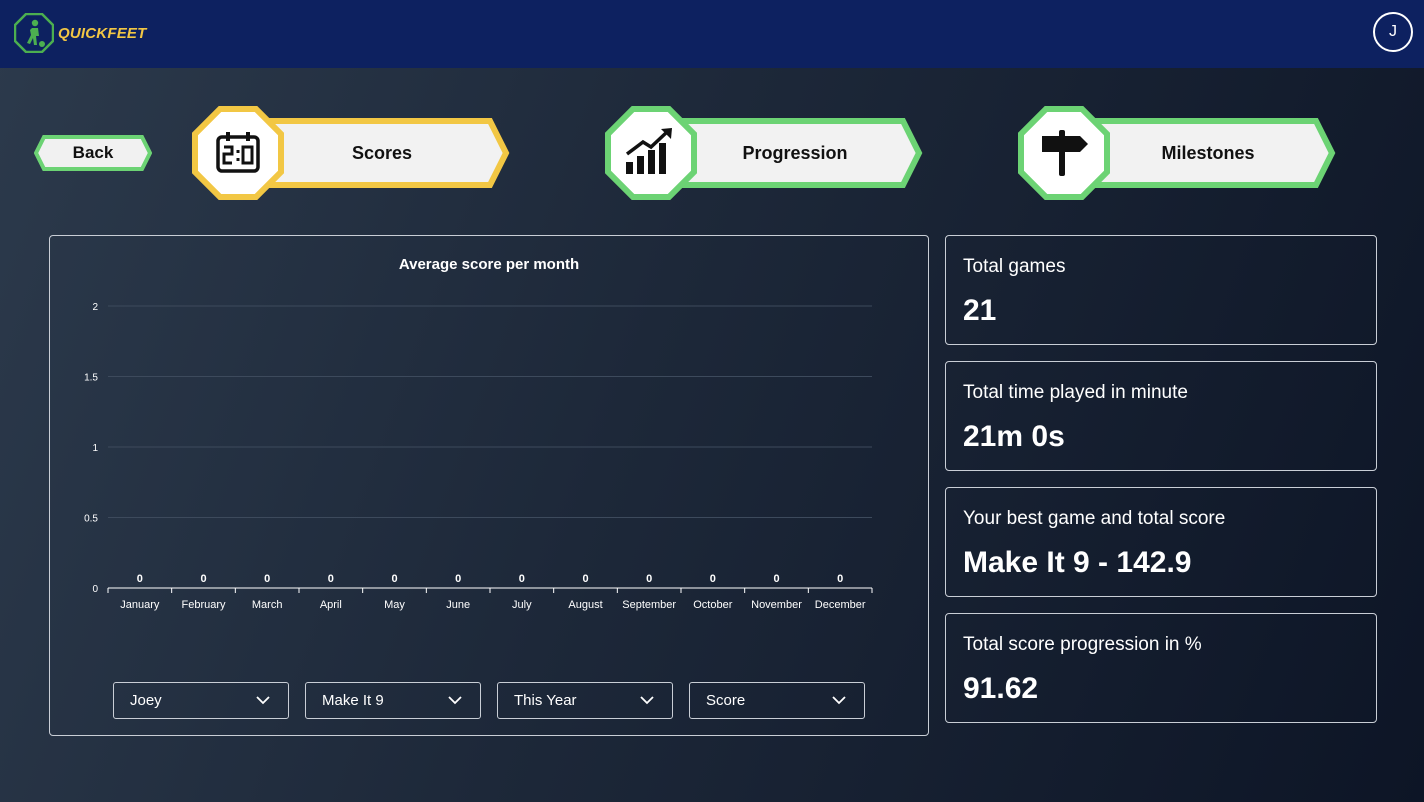 The image size is (1424, 802). I want to click on stat-value: Make It 9 - 142.9, so click(1077, 562).